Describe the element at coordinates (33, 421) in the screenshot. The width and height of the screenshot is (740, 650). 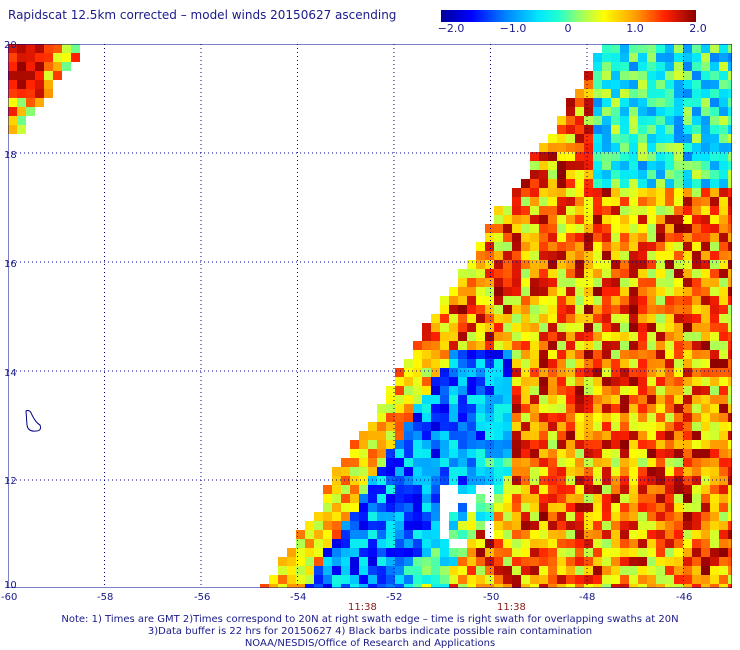
I see `island-outline` at that location.